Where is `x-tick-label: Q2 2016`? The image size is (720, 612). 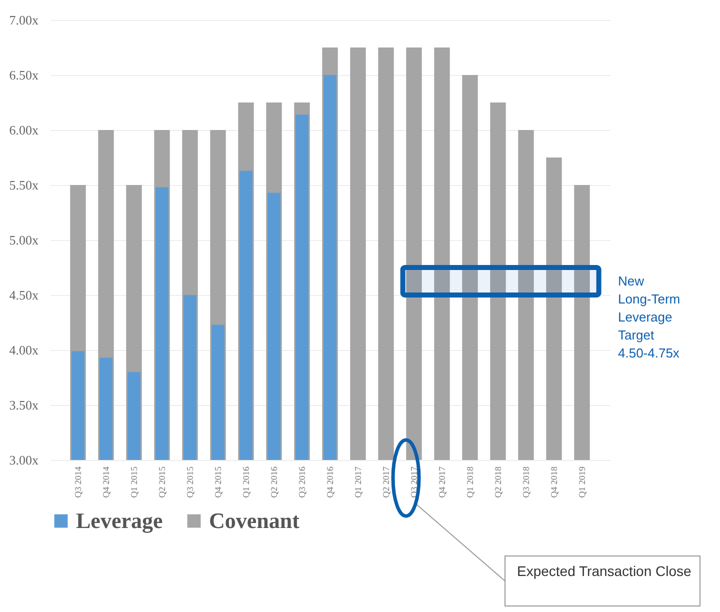
x-tick-label: Q2 2016 is located at coordinates (274, 482).